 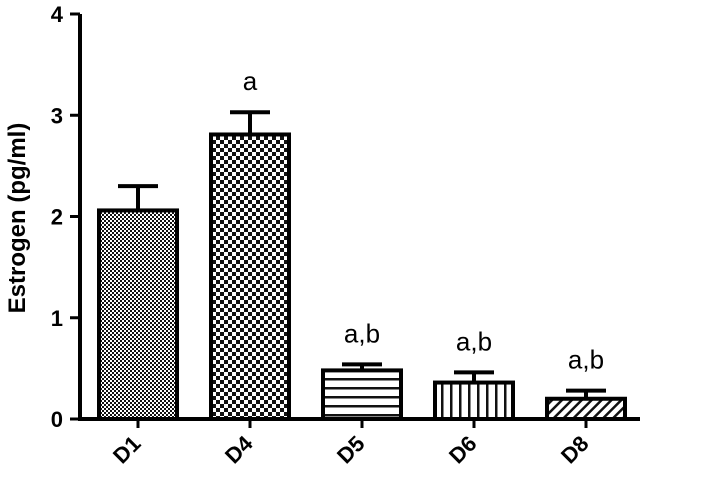 What do you see at coordinates (474, 373) in the screenshot?
I see `bar-group-d6: a,b` at bounding box center [474, 373].